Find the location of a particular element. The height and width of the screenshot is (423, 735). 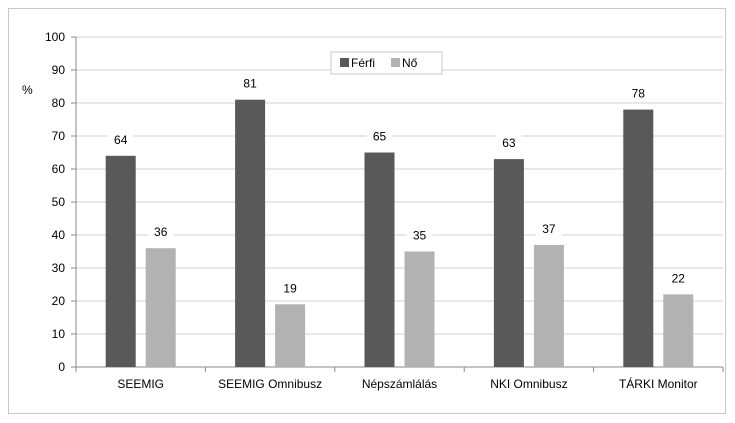

legend-box is located at coordinates (386, 63).